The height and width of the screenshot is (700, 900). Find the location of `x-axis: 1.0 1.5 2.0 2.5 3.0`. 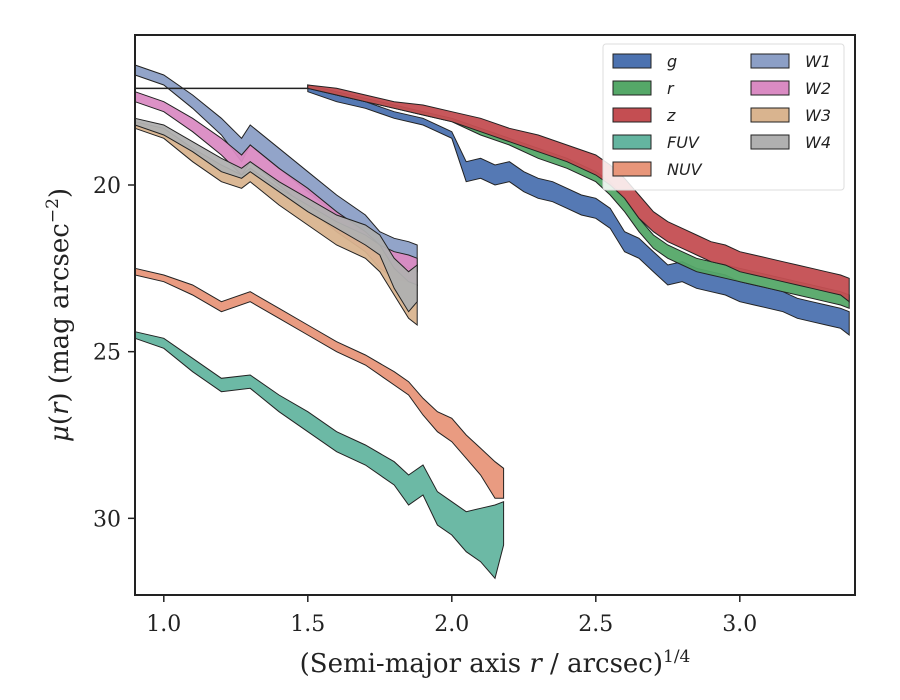

x-axis: 1.0 1.5 2.0 2.5 3.0 is located at coordinates (451, 616).